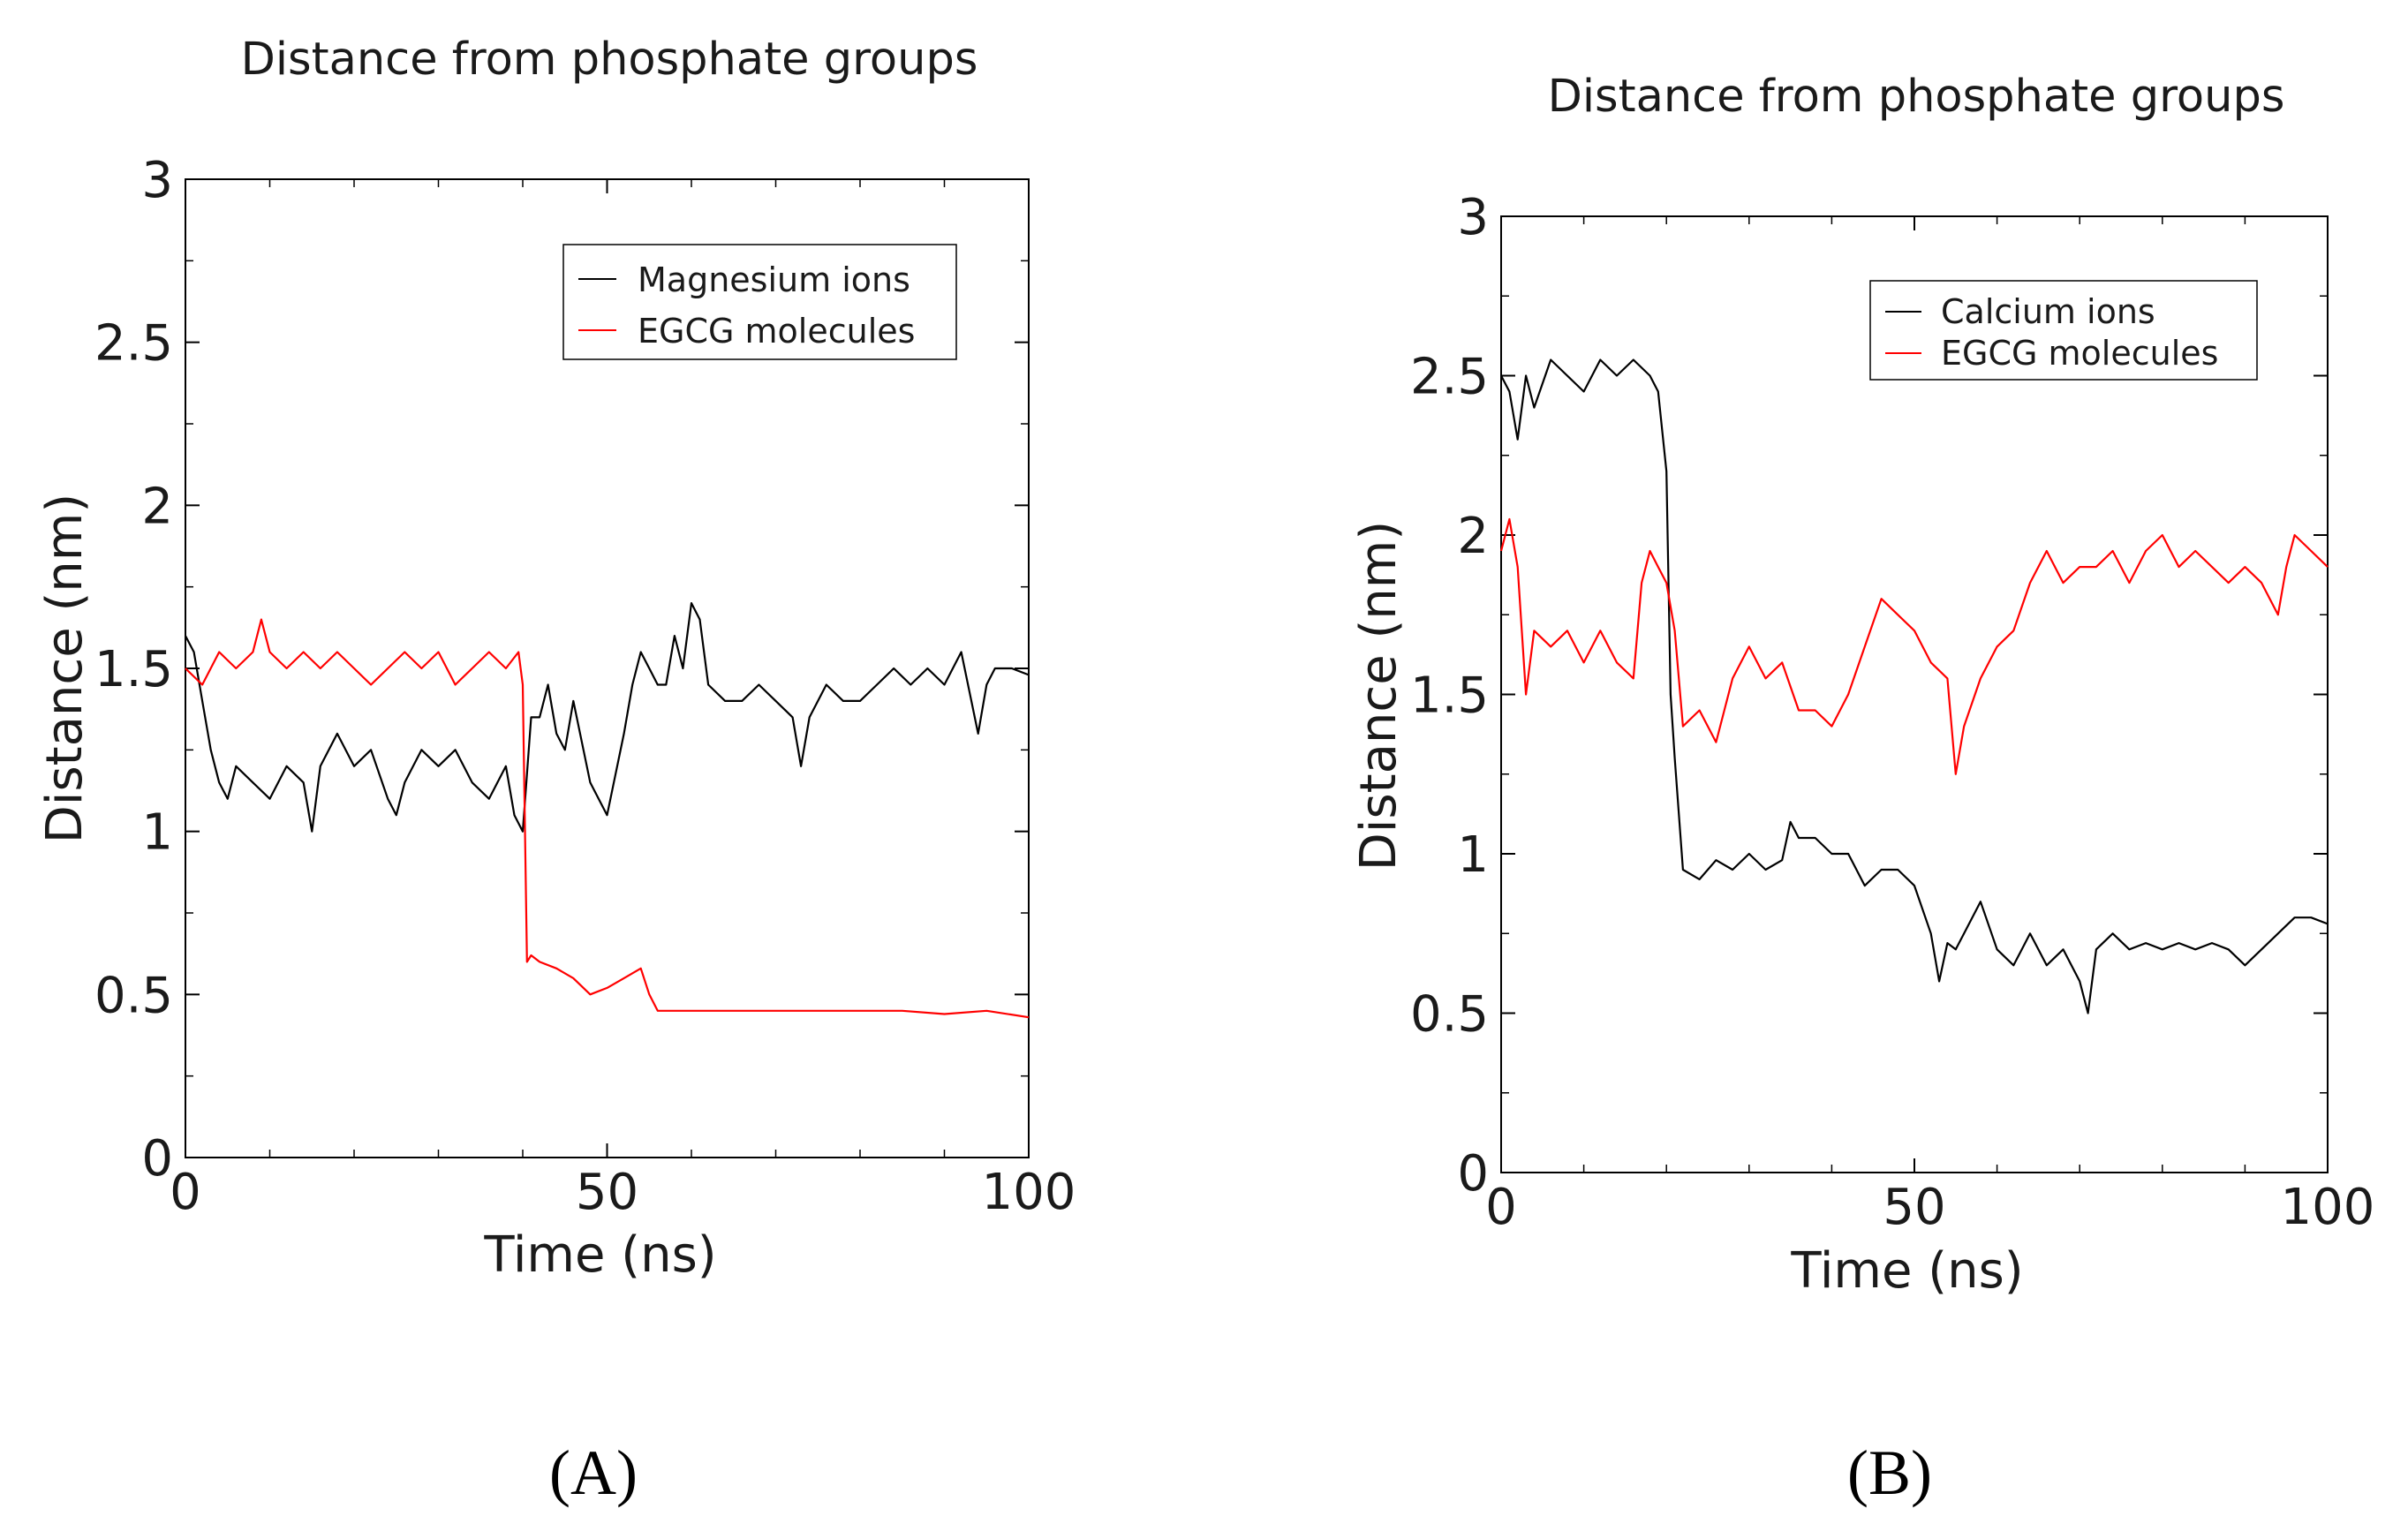  Describe the element at coordinates (1914, 1207) in the screenshot. I see `chart-b-x-tick-label: 50` at that location.